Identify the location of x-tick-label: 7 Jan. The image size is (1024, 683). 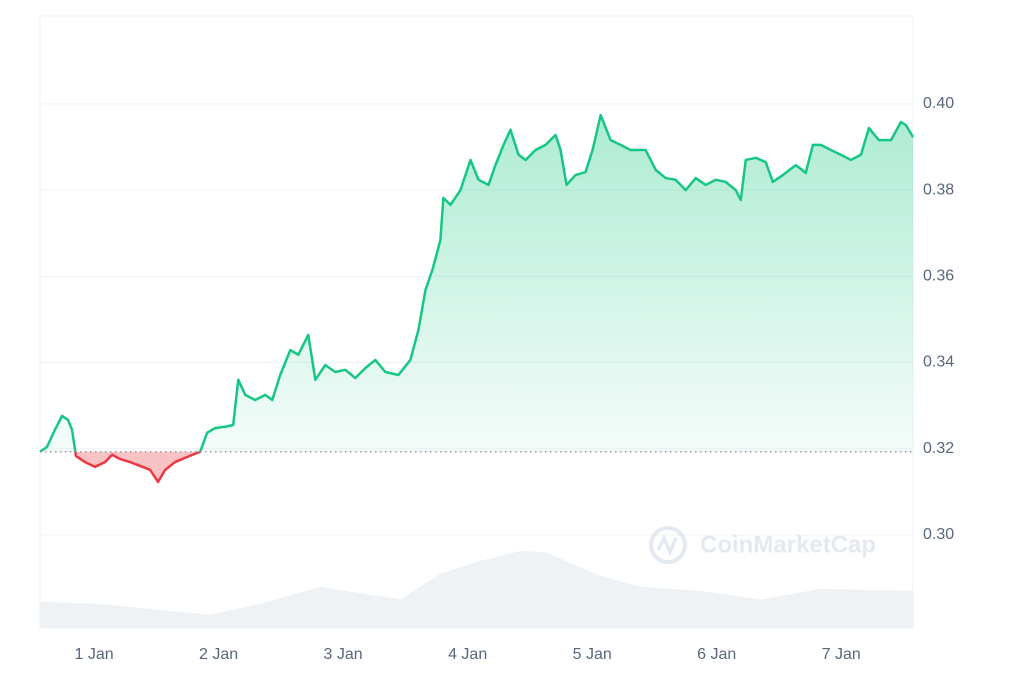
(841, 654).